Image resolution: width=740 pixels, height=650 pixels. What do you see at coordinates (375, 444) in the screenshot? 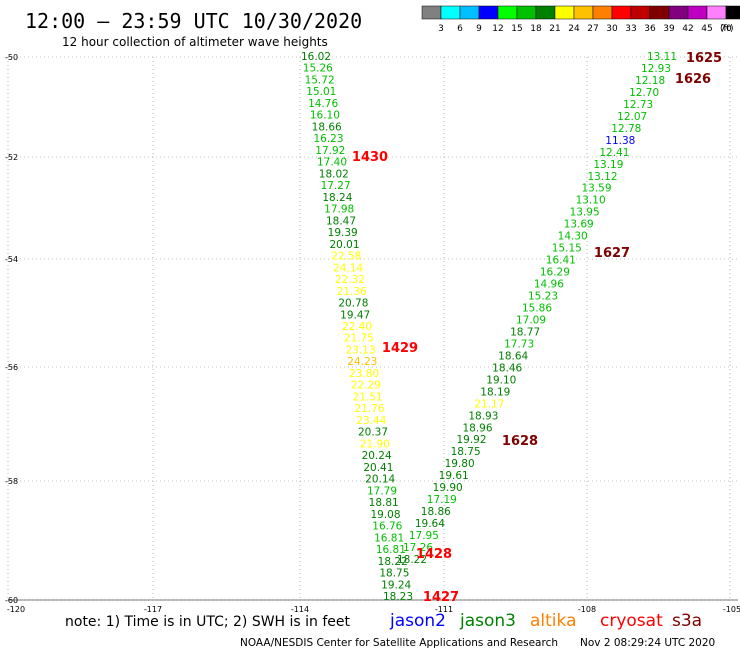
I see `wave-height-value: 21.90` at bounding box center [375, 444].